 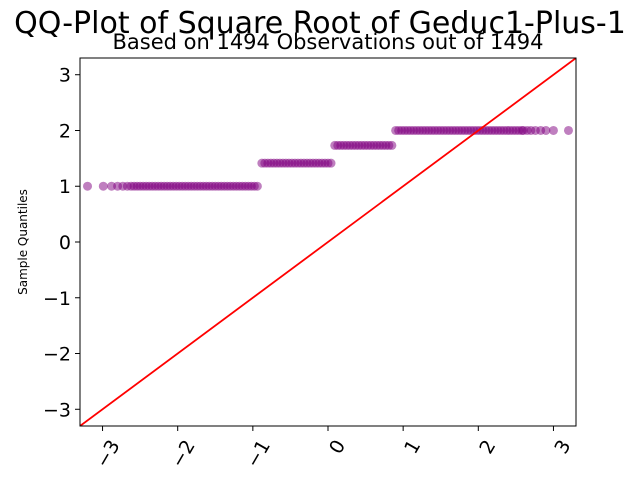 I want to click on x-tick-label: 3, so click(x=562, y=446).